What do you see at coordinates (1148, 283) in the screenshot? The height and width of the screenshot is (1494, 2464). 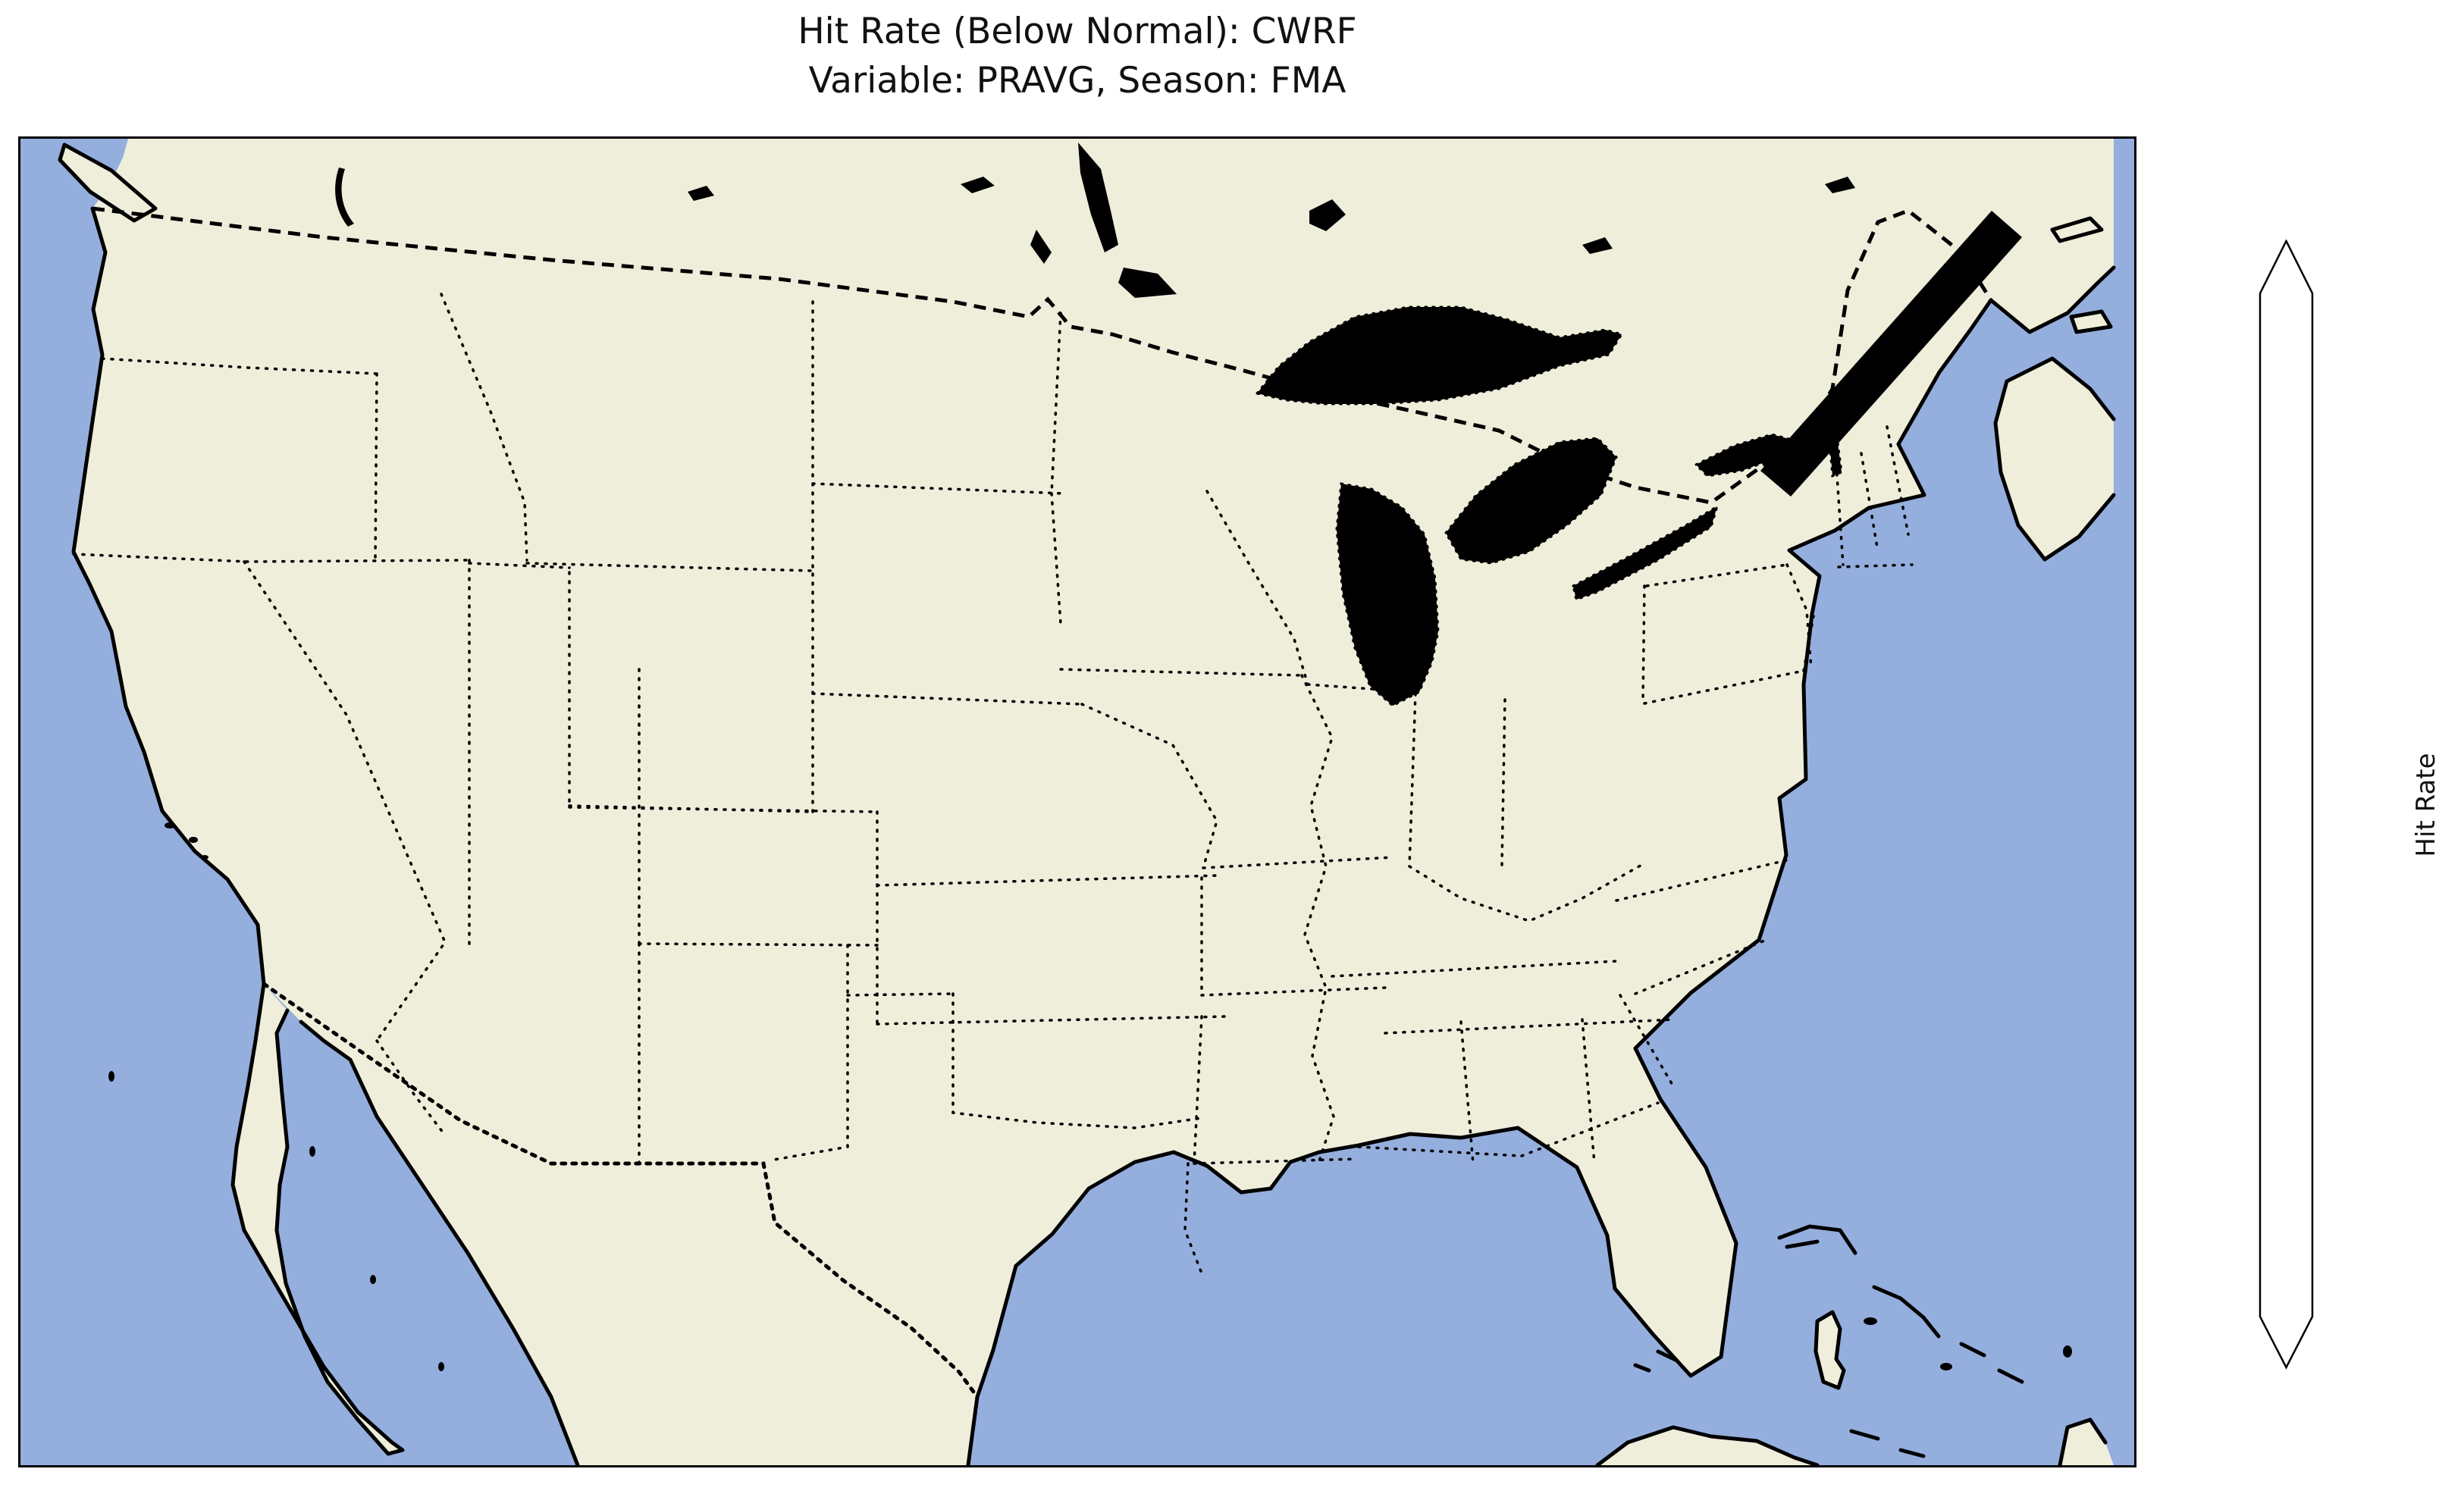 I see `lake-of-the-woods` at bounding box center [1148, 283].